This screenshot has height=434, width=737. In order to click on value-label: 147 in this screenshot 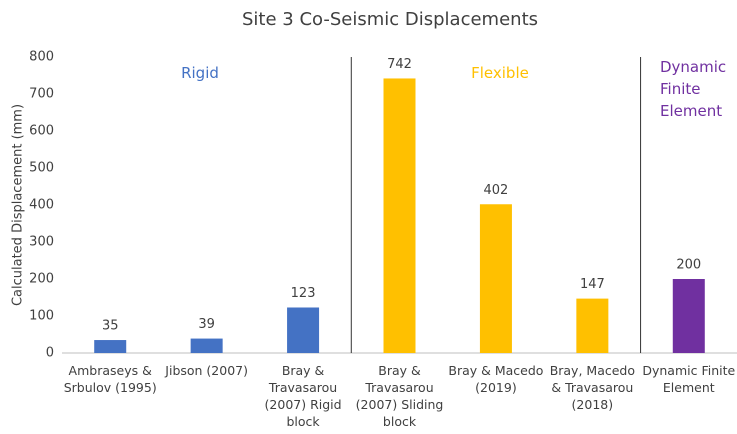, I will do `click(592, 284)`.